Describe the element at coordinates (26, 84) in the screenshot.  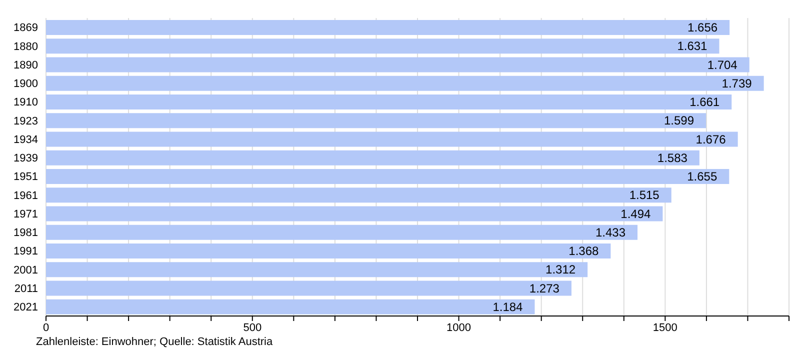
I see `y-tick-label: 1900` at that location.